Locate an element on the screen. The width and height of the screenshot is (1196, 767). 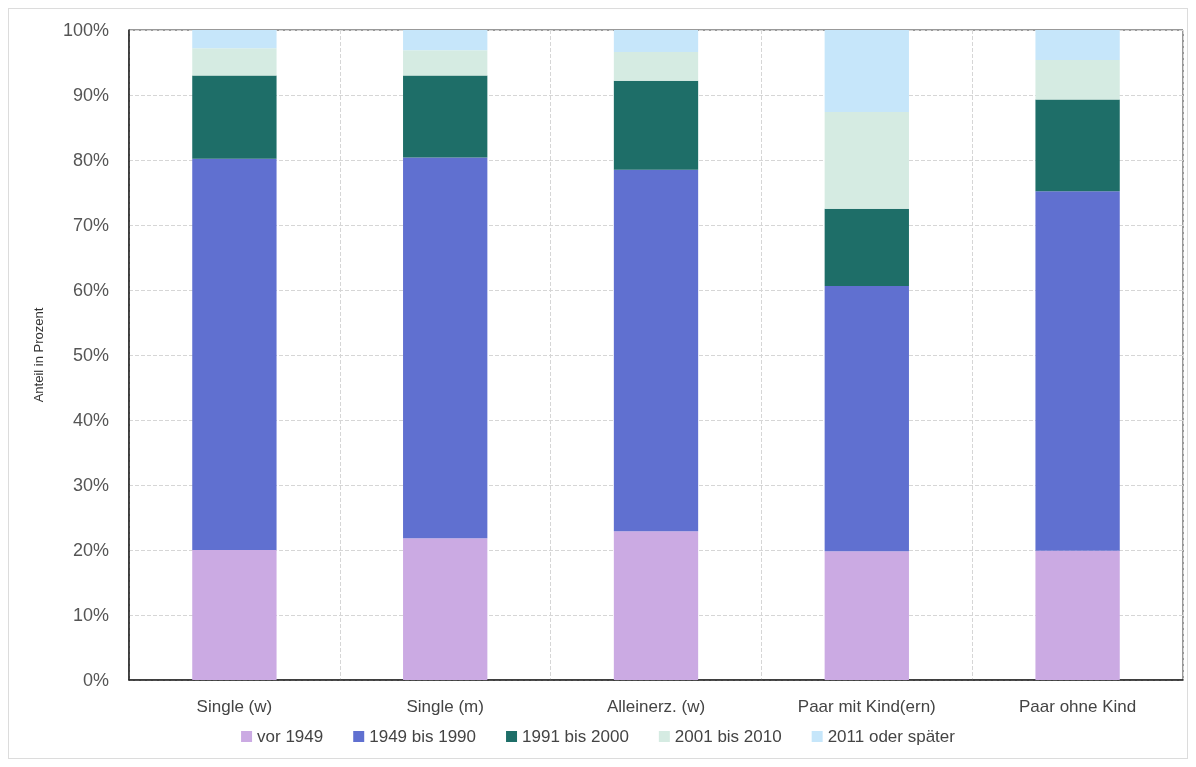
y-tick-label: 80% is located at coordinates (90, 160).